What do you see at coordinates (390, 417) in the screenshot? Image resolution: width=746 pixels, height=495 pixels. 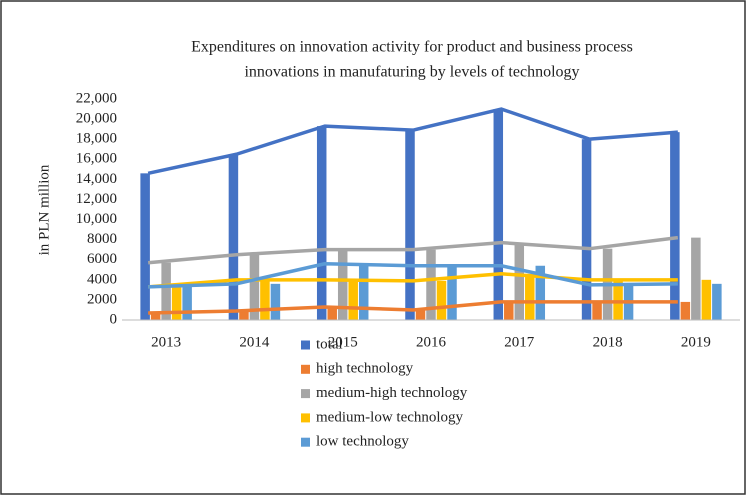 I see `legend-label: medium-low technology` at bounding box center [390, 417].